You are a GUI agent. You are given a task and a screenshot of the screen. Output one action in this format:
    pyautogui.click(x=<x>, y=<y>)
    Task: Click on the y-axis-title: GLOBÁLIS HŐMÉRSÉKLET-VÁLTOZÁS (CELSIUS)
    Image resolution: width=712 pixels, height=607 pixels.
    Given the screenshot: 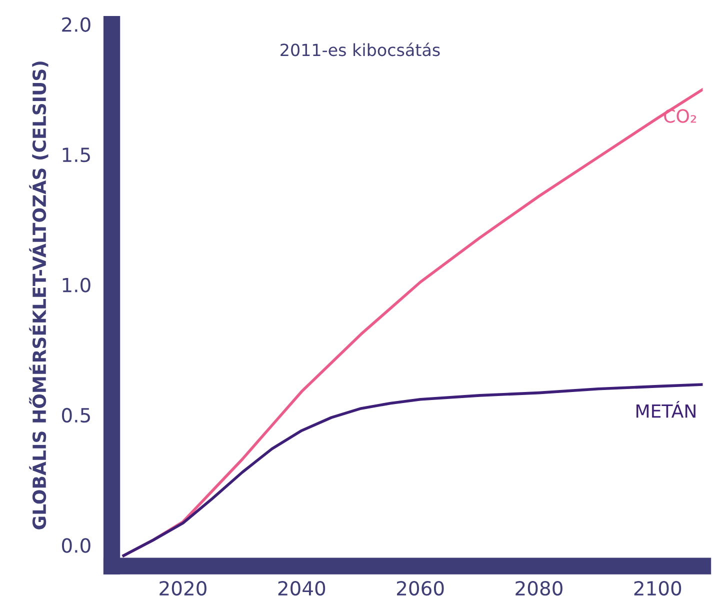 What is the action you would take?
    pyautogui.click(x=38, y=296)
    